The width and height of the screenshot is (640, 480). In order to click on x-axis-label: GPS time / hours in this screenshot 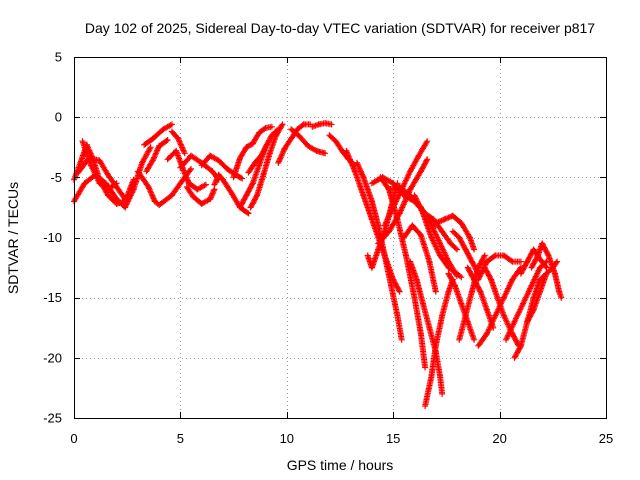, I will do `click(340, 465)`.